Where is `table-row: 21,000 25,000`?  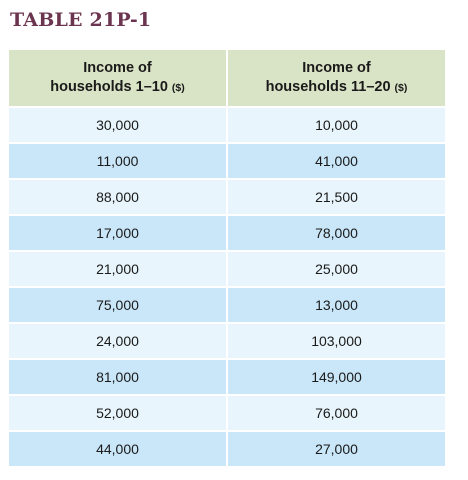 table-row: 21,000 25,000 is located at coordinates (227, 268).